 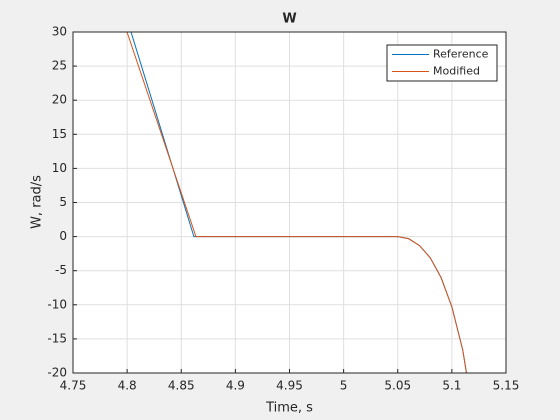 What do you see at coordinates (181, 386) in the screenshot?
I see `x-tick-label: 4.85` at bounding box center [181, 386].